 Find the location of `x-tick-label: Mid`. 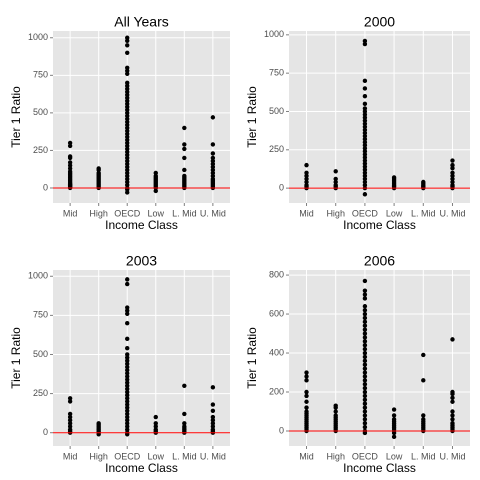

x-tick-label: Mid is located at coordinates (70, 456).